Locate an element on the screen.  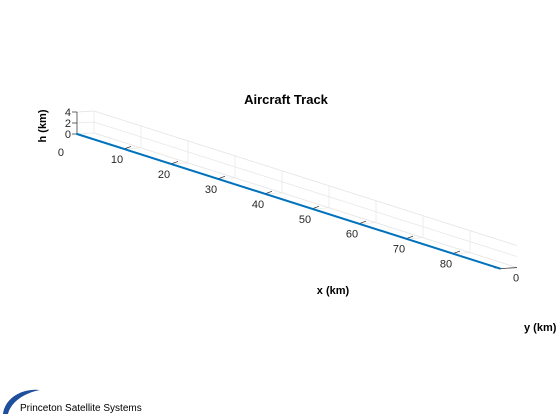
x-tick-label-30: 30 is located at coordinates (211, 190).